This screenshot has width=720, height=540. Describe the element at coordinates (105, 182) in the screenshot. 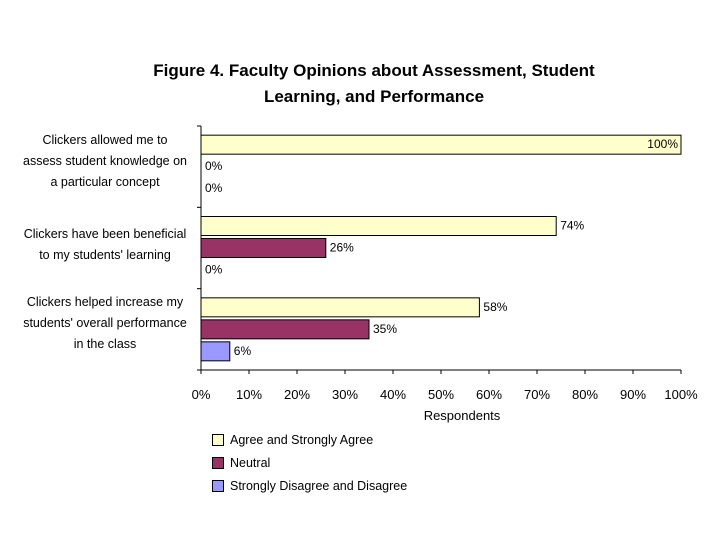

I see `category-label-1-line-3: a particular concept` at that location.